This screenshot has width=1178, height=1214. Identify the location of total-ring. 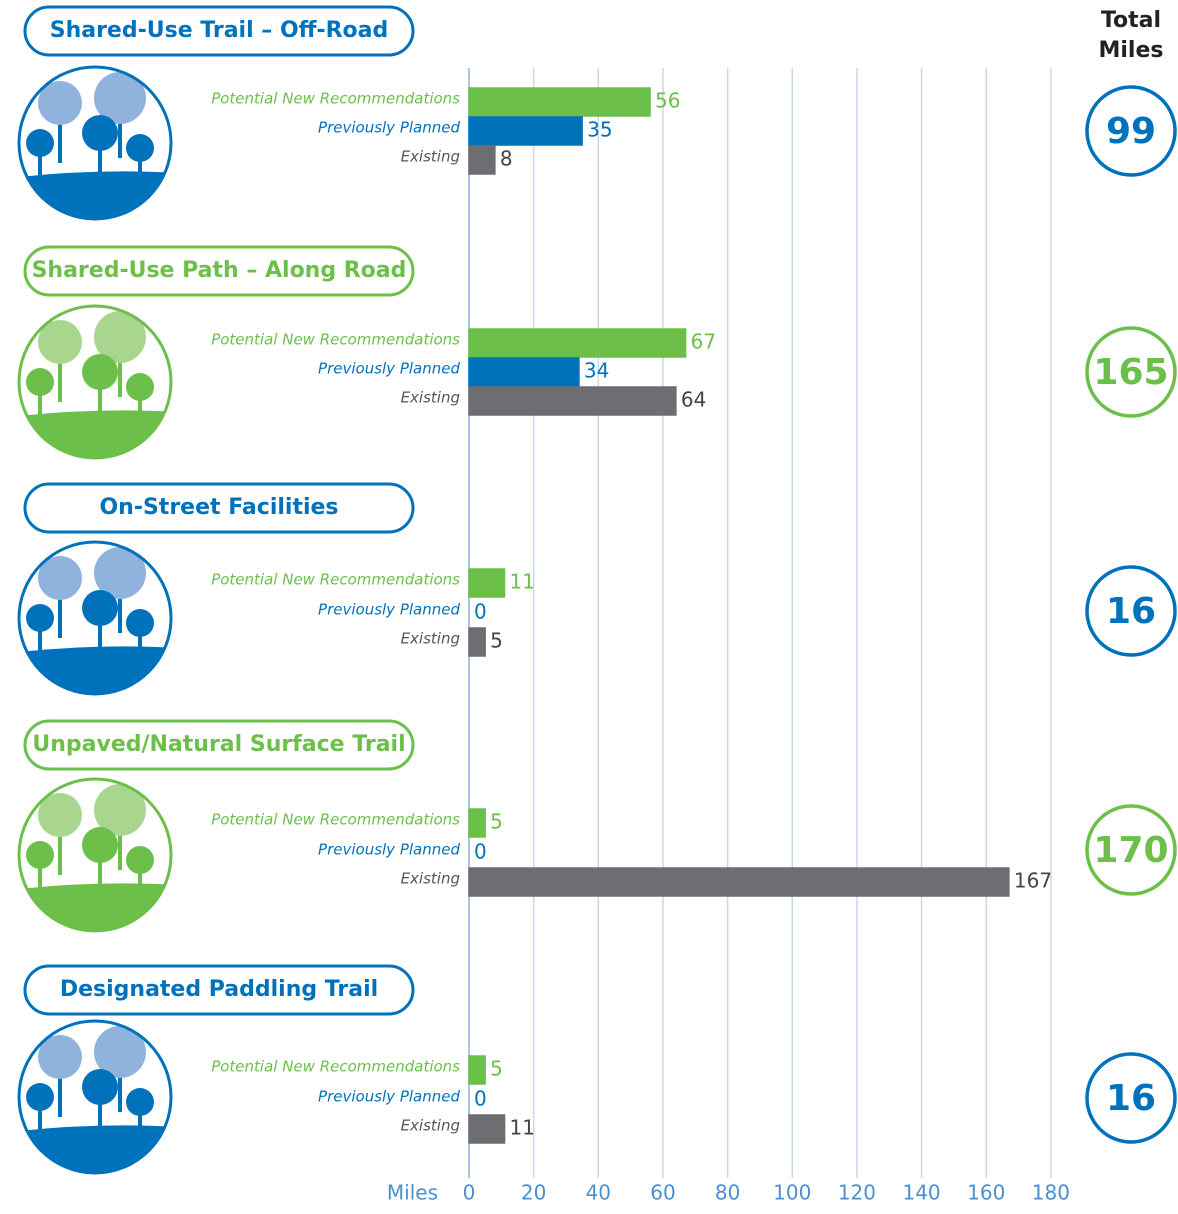
(1131, 611).